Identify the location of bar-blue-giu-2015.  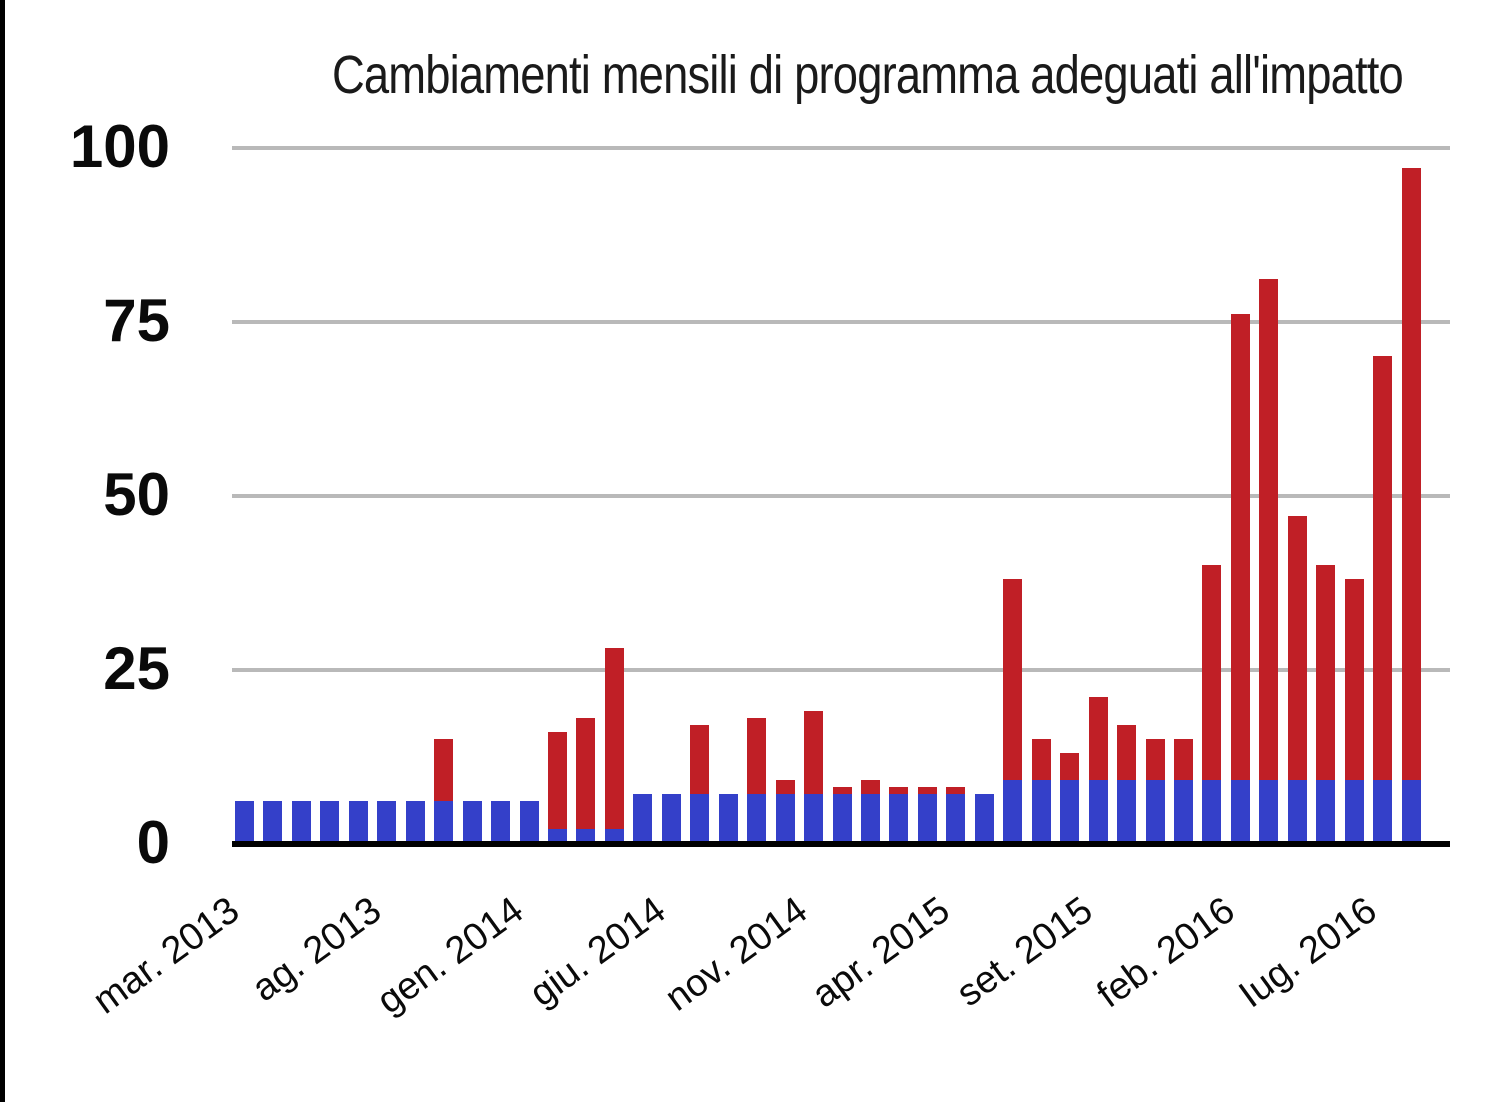
(1013, 811).